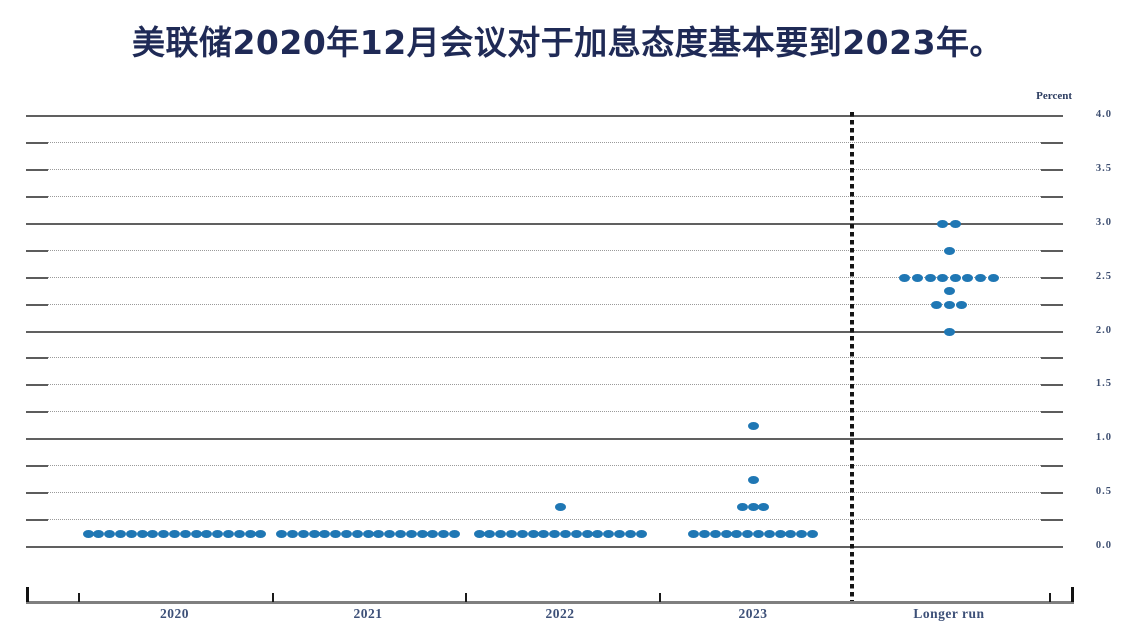  I want to click on y-axis-tick-label: 0.0, so click(1103, 545).